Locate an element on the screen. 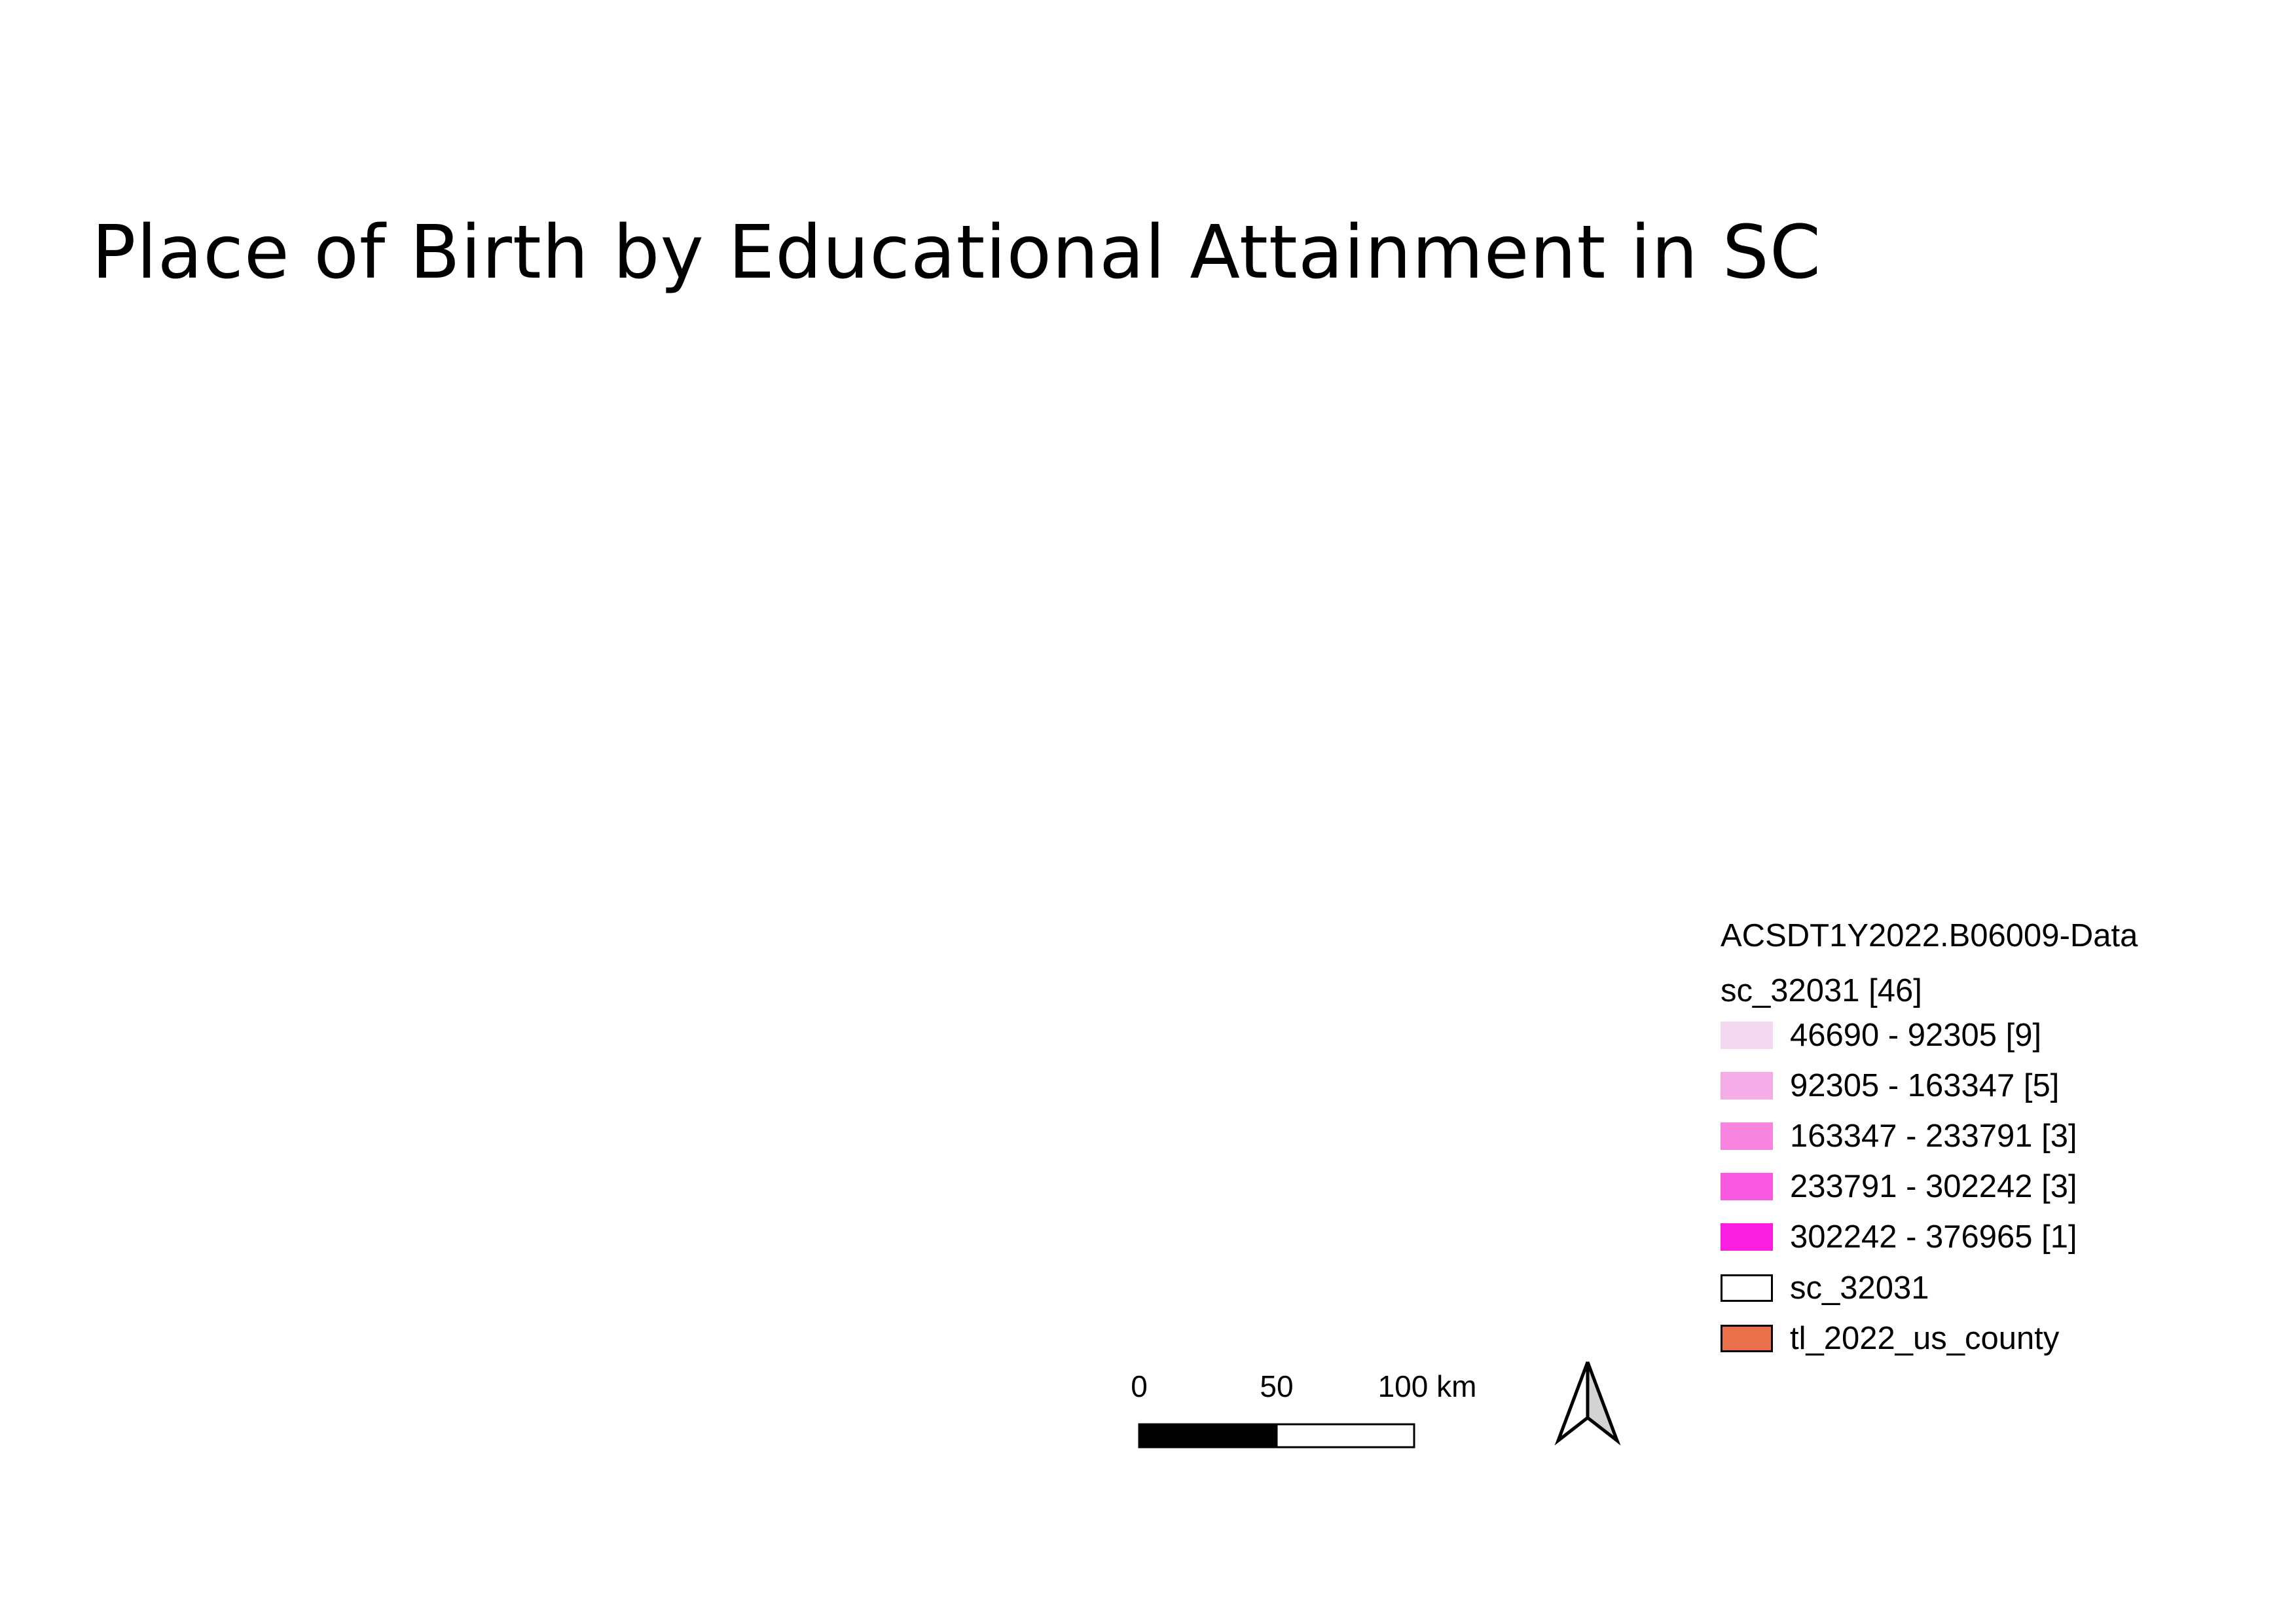 Image resolution: width=2296 pixels, height=1624 pixels. legend-class-label: sc_32031 is located at coordinates (1859, 1288).